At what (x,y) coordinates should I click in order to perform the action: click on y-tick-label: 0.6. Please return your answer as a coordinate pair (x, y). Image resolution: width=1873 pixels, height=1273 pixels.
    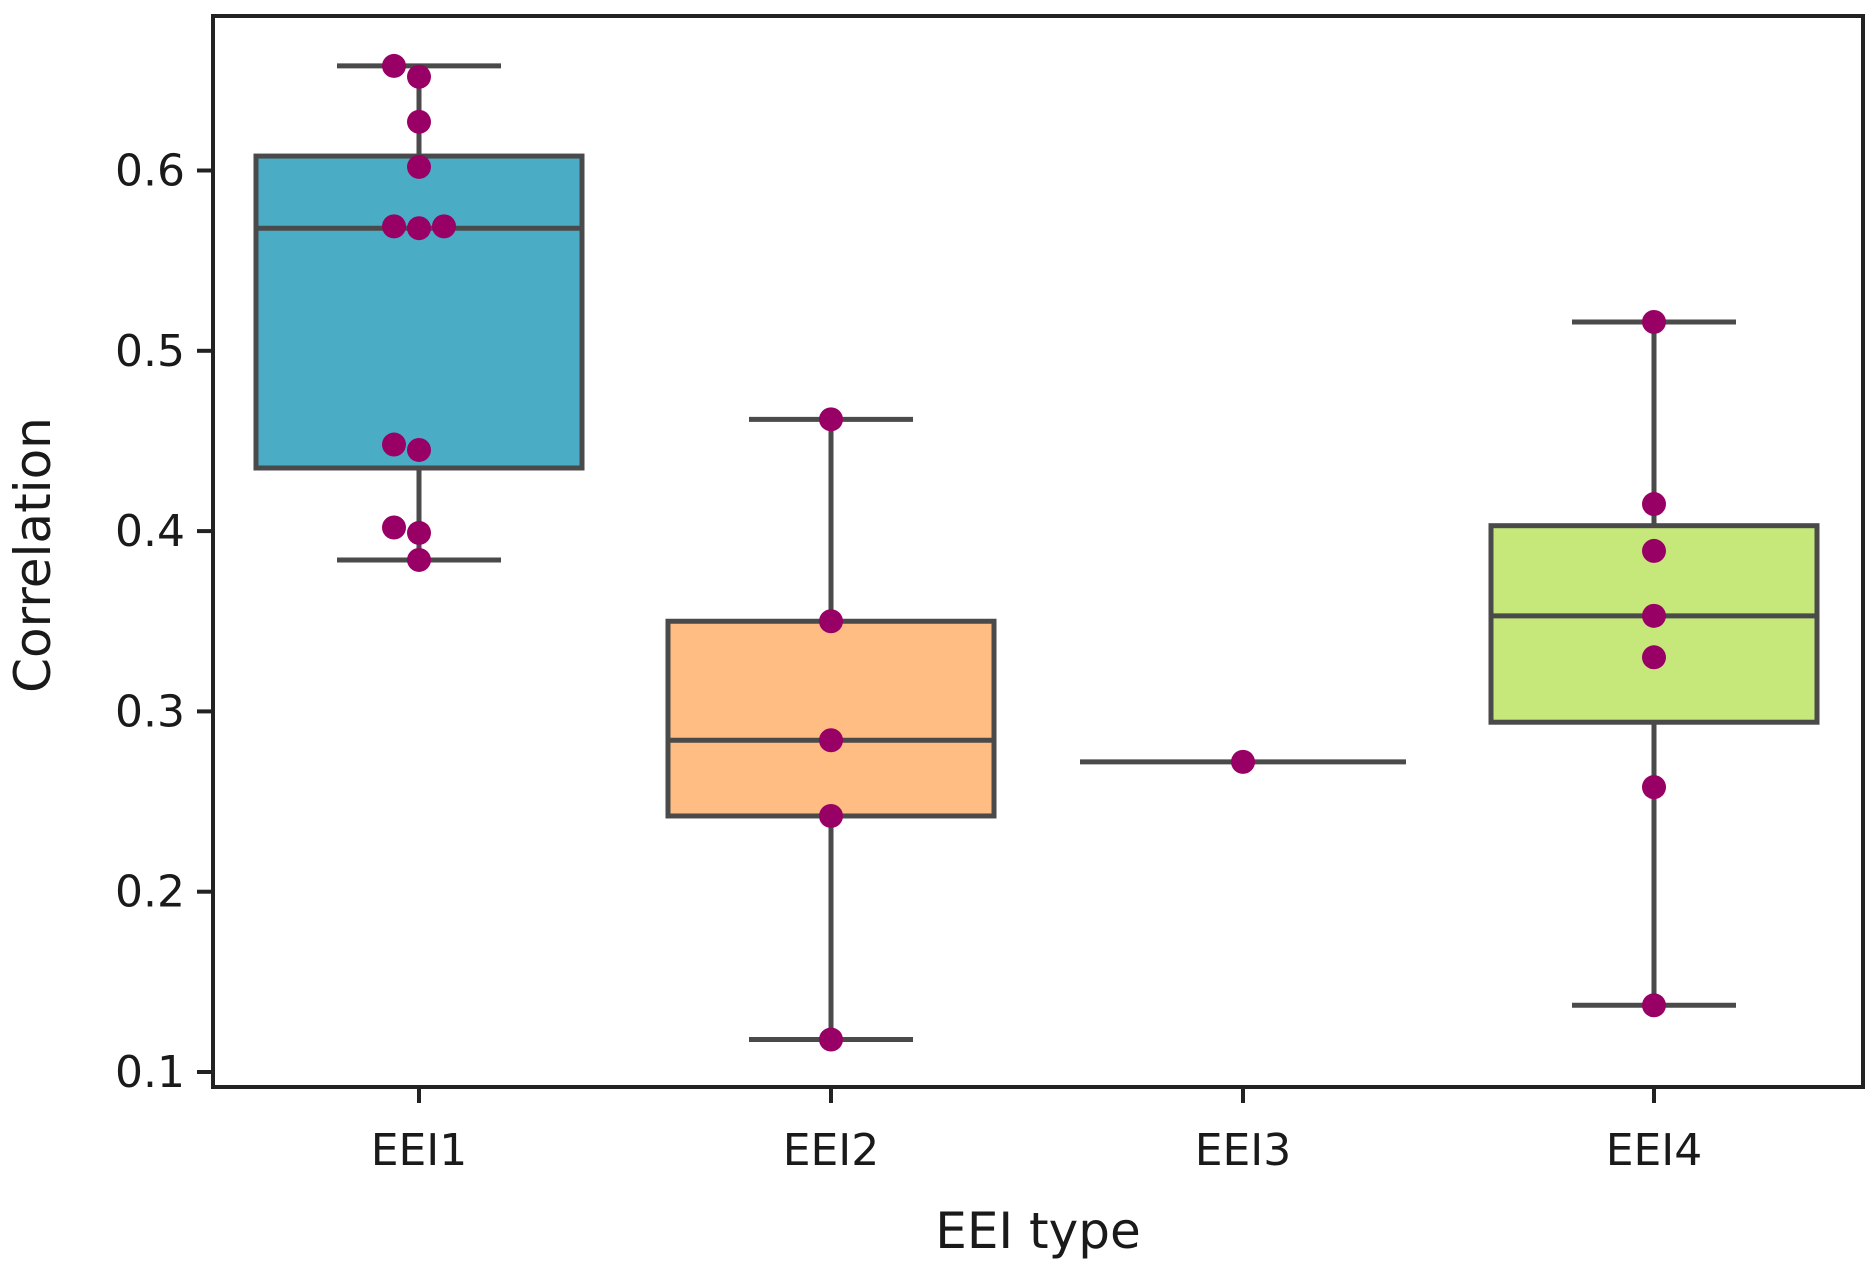
    Looking at the image, I should click on (150, 171).